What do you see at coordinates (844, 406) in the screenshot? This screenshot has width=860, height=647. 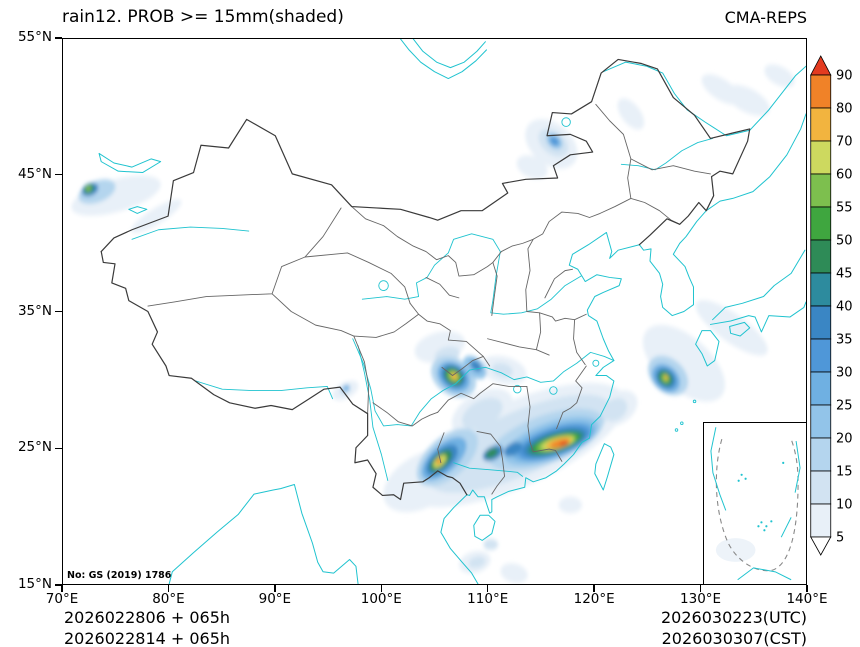 I see `colorbar-label: 25` at bounding box center [844, 406].